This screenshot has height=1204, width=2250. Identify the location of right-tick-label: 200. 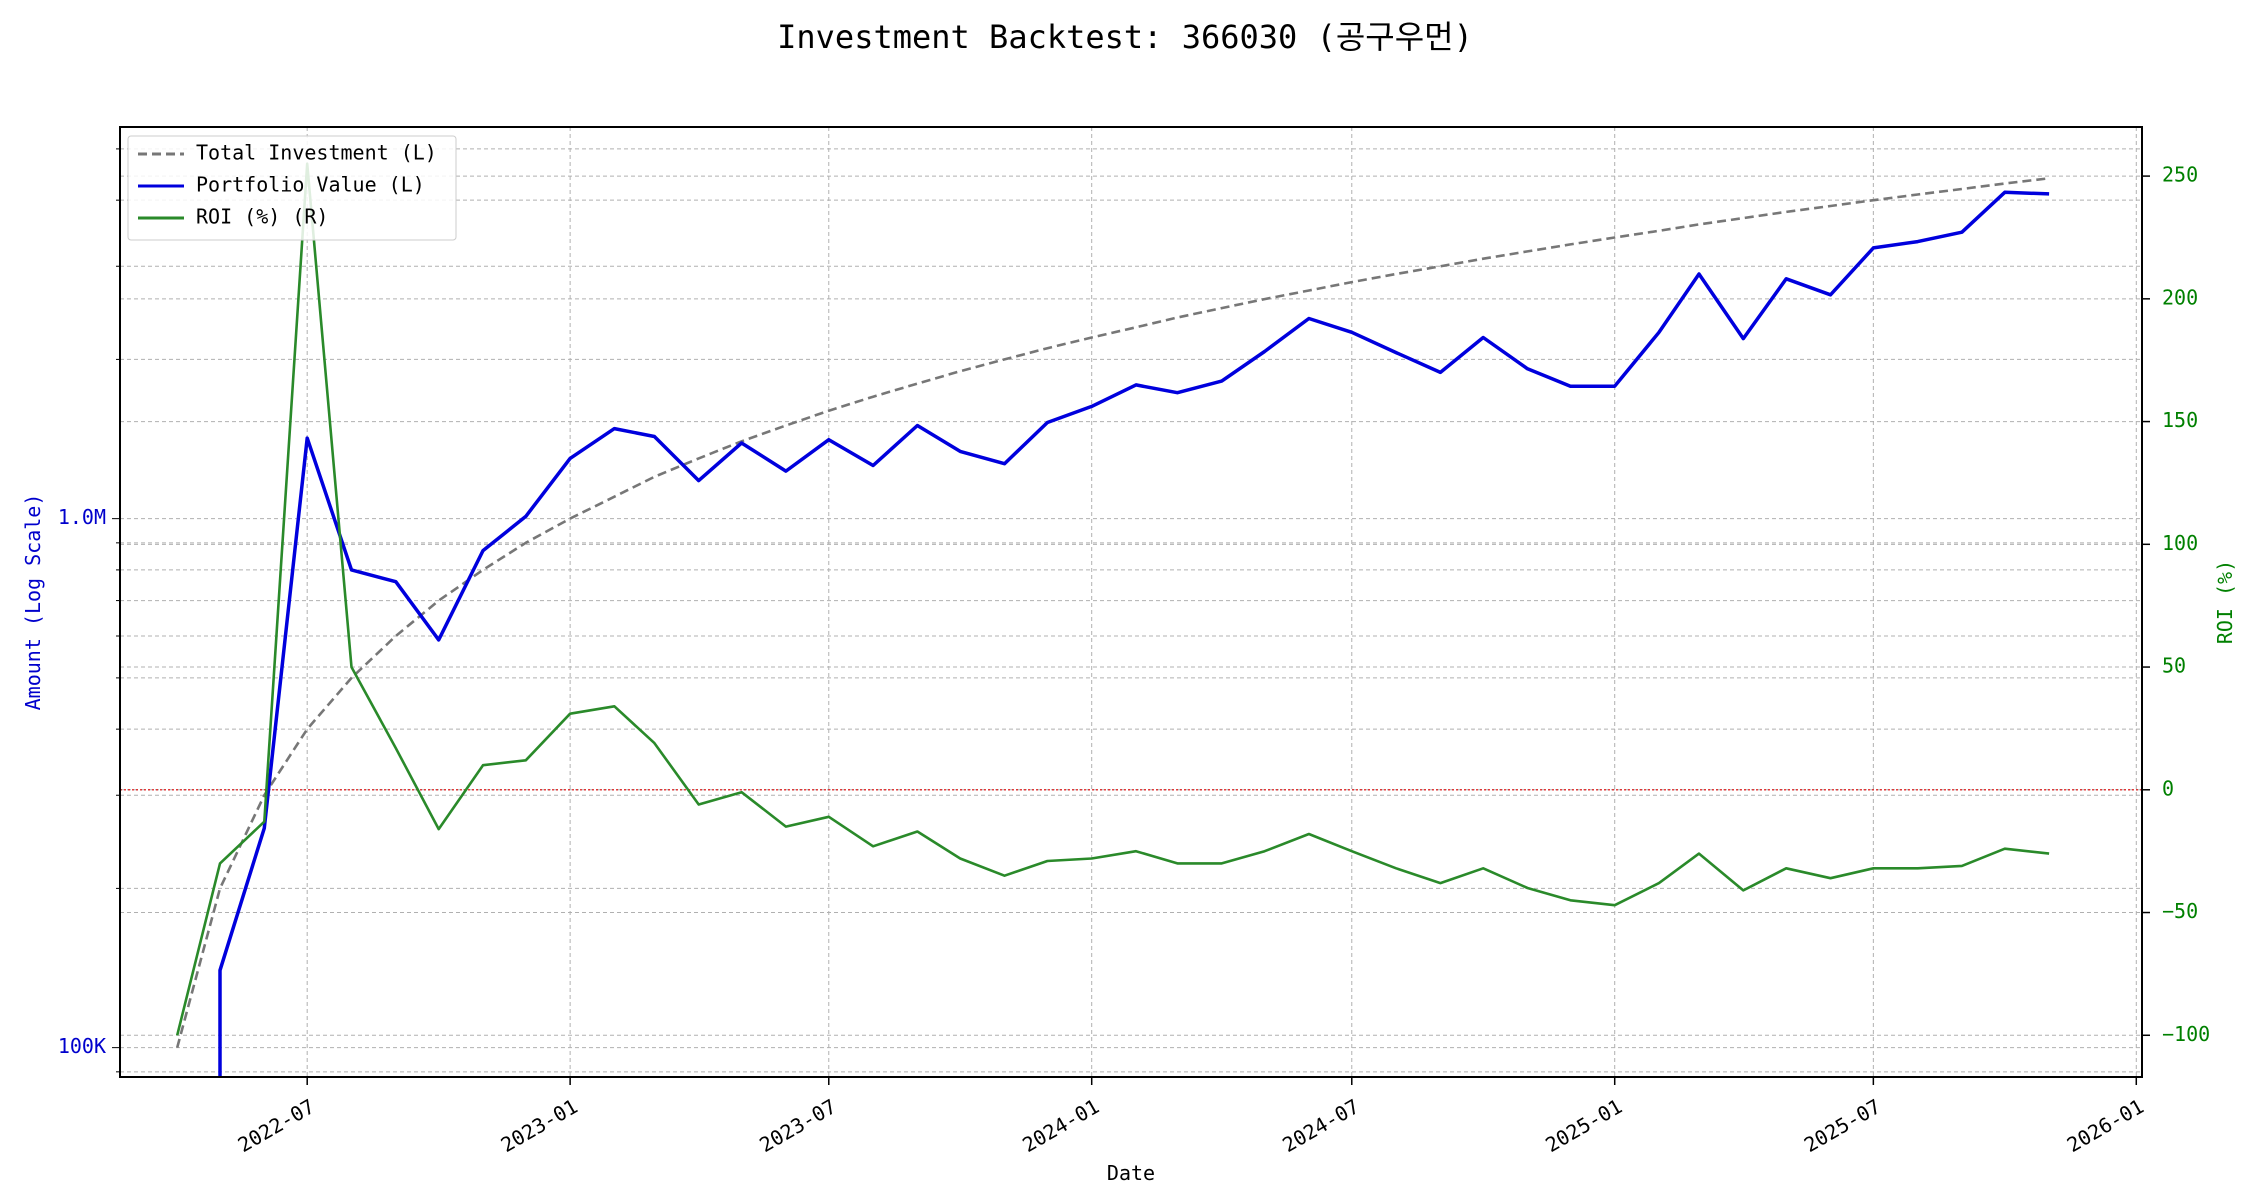
(2180, 297).